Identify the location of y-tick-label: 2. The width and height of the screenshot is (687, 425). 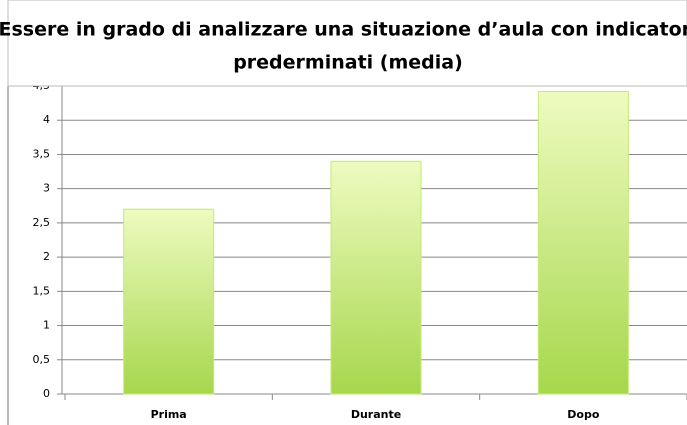
(46, 256).